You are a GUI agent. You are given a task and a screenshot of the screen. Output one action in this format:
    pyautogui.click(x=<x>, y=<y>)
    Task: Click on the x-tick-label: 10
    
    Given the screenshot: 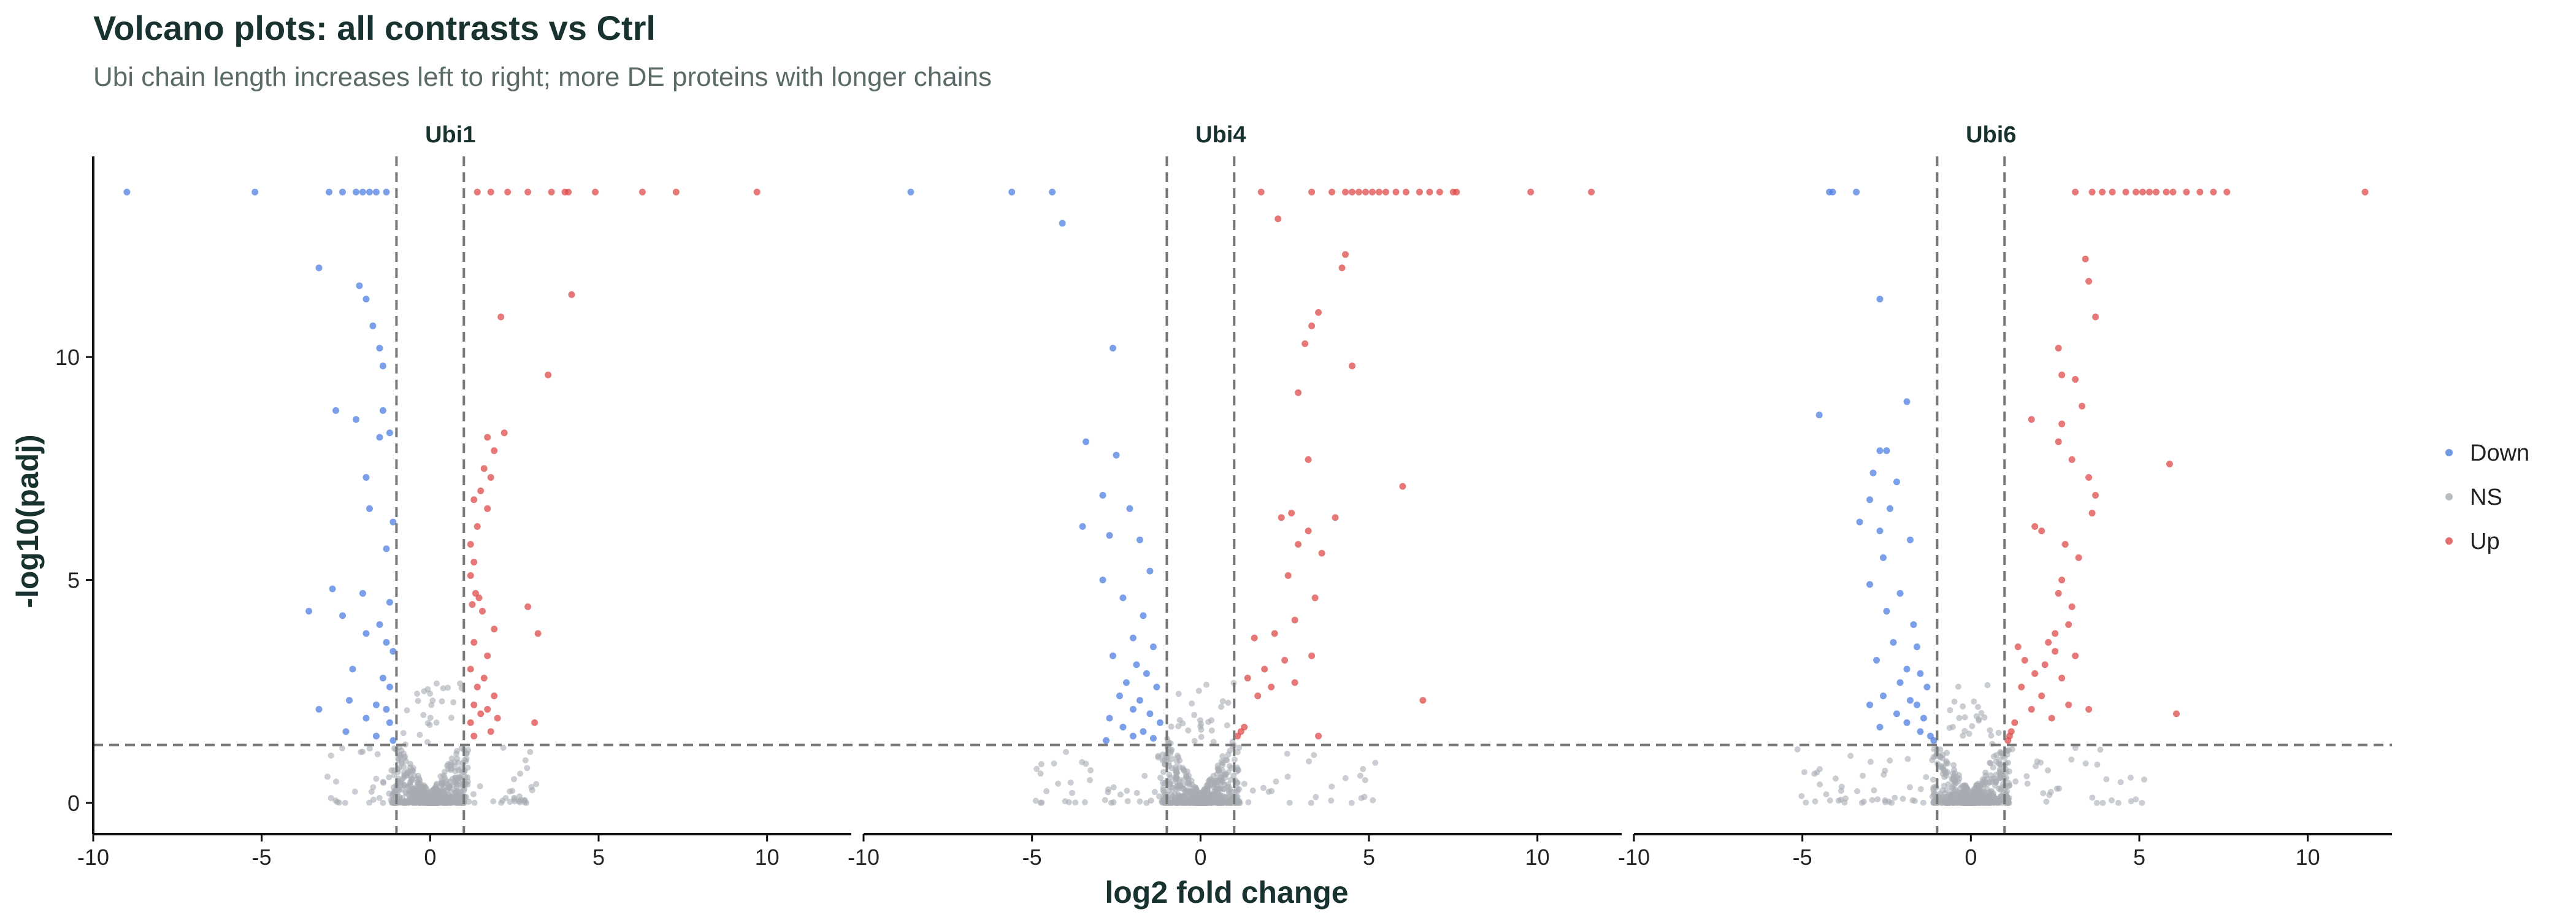 What is the action you would take?
    pyautogui.click(x=1537, y=857)
    